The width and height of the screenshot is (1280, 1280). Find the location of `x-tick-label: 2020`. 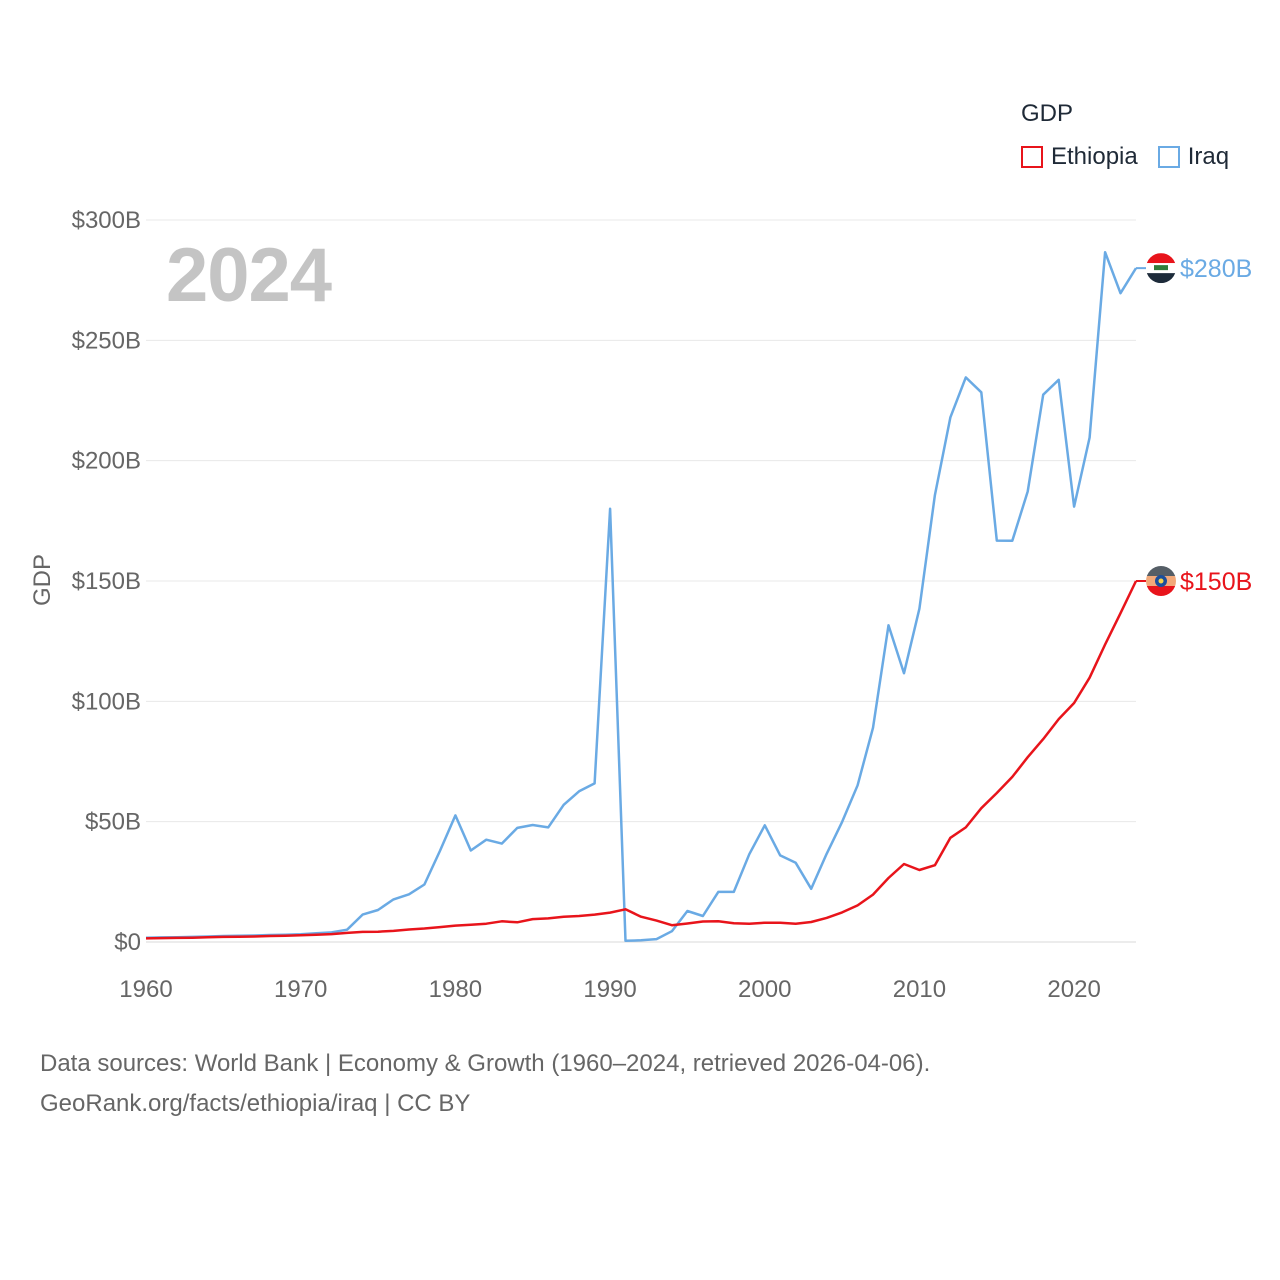

x-tick-label: 2020 is located at coordinates (1073, 989).